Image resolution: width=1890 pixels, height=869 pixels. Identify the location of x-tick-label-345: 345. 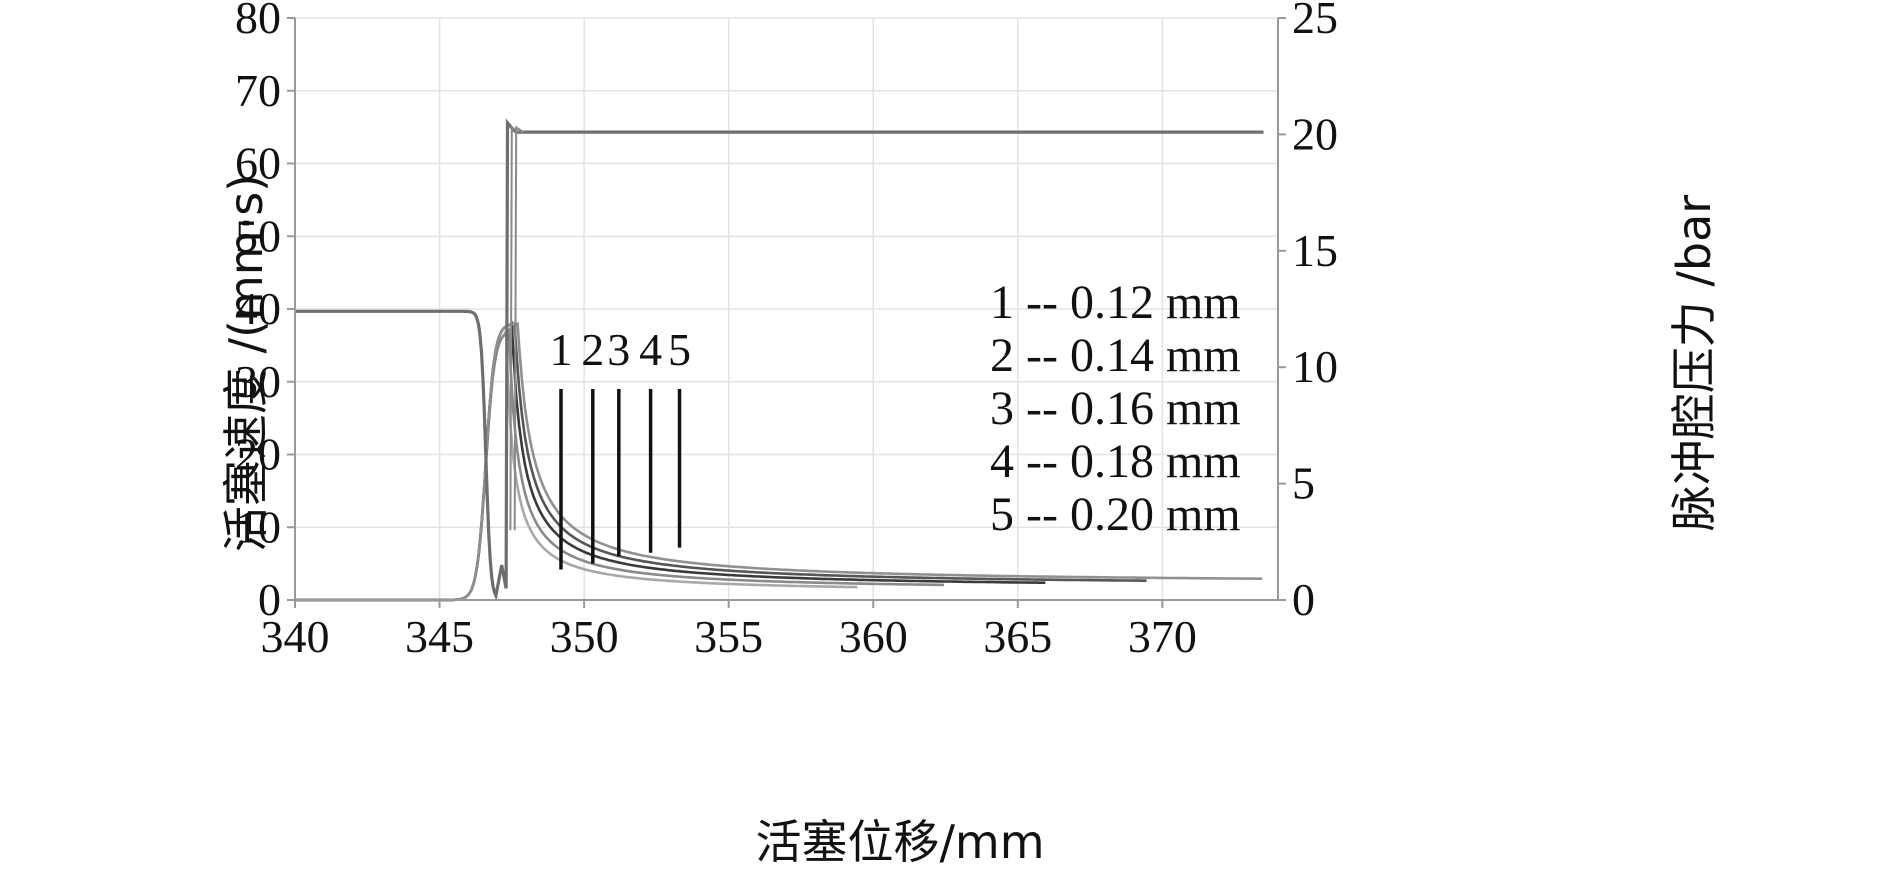
(439, 636).